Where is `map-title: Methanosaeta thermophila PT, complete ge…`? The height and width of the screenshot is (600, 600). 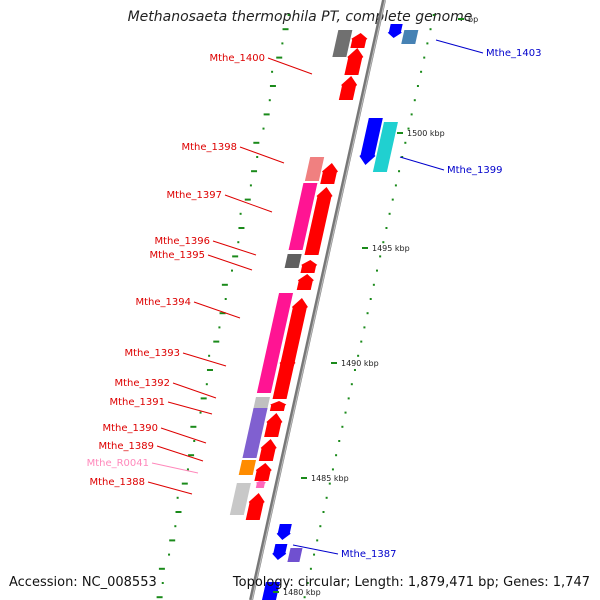 map-title: Methanosaeta thermophila PT, complete ge… is located at coordinates (300, 17).